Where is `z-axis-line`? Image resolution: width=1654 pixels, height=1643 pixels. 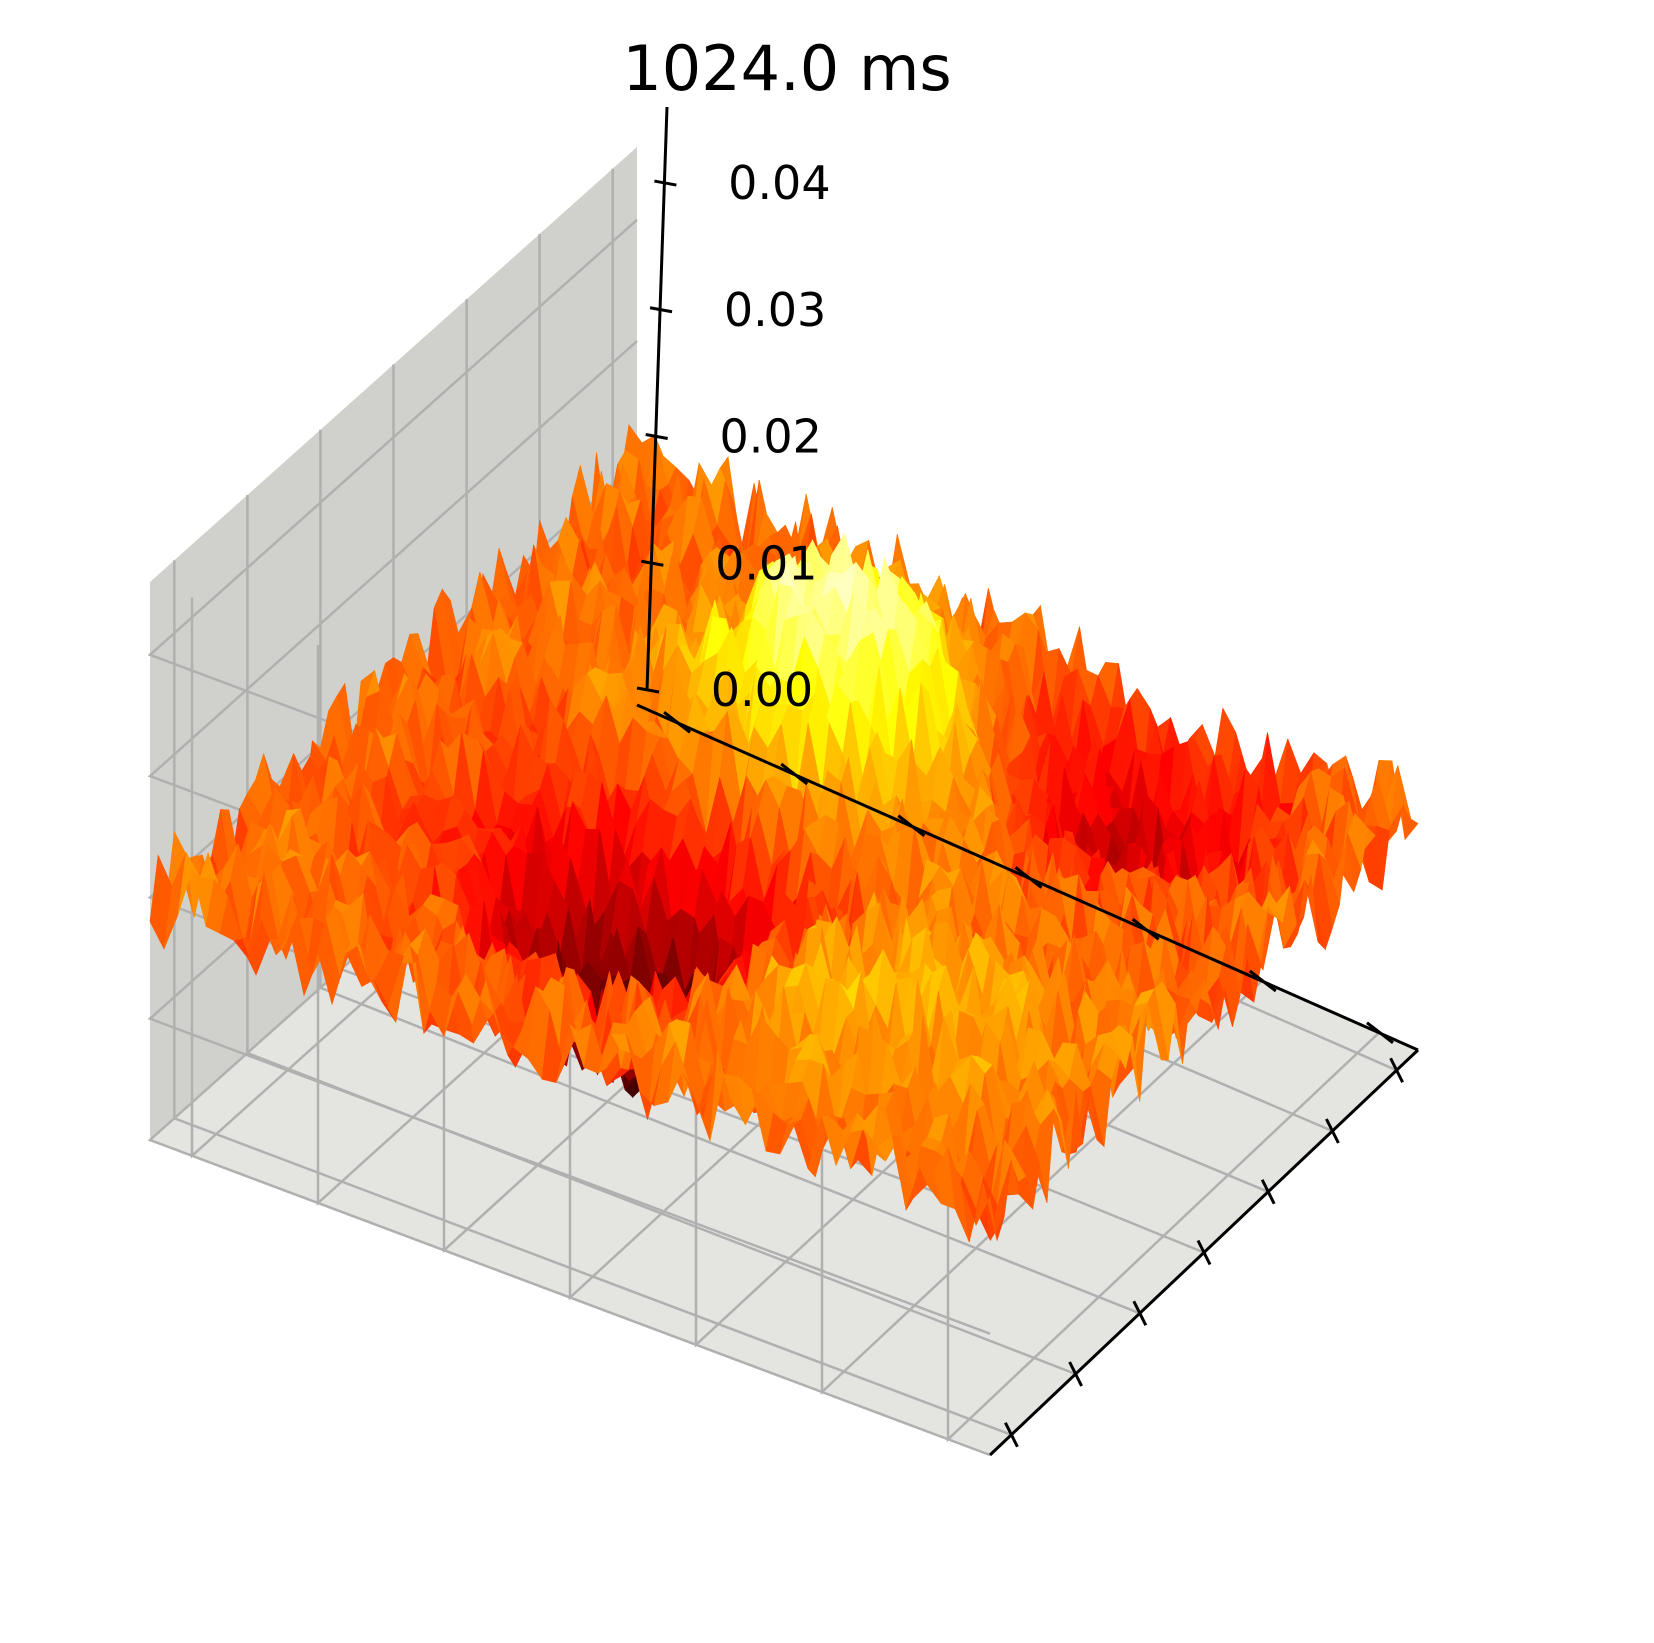
z-axis-line is located at coordinates (657, 398).